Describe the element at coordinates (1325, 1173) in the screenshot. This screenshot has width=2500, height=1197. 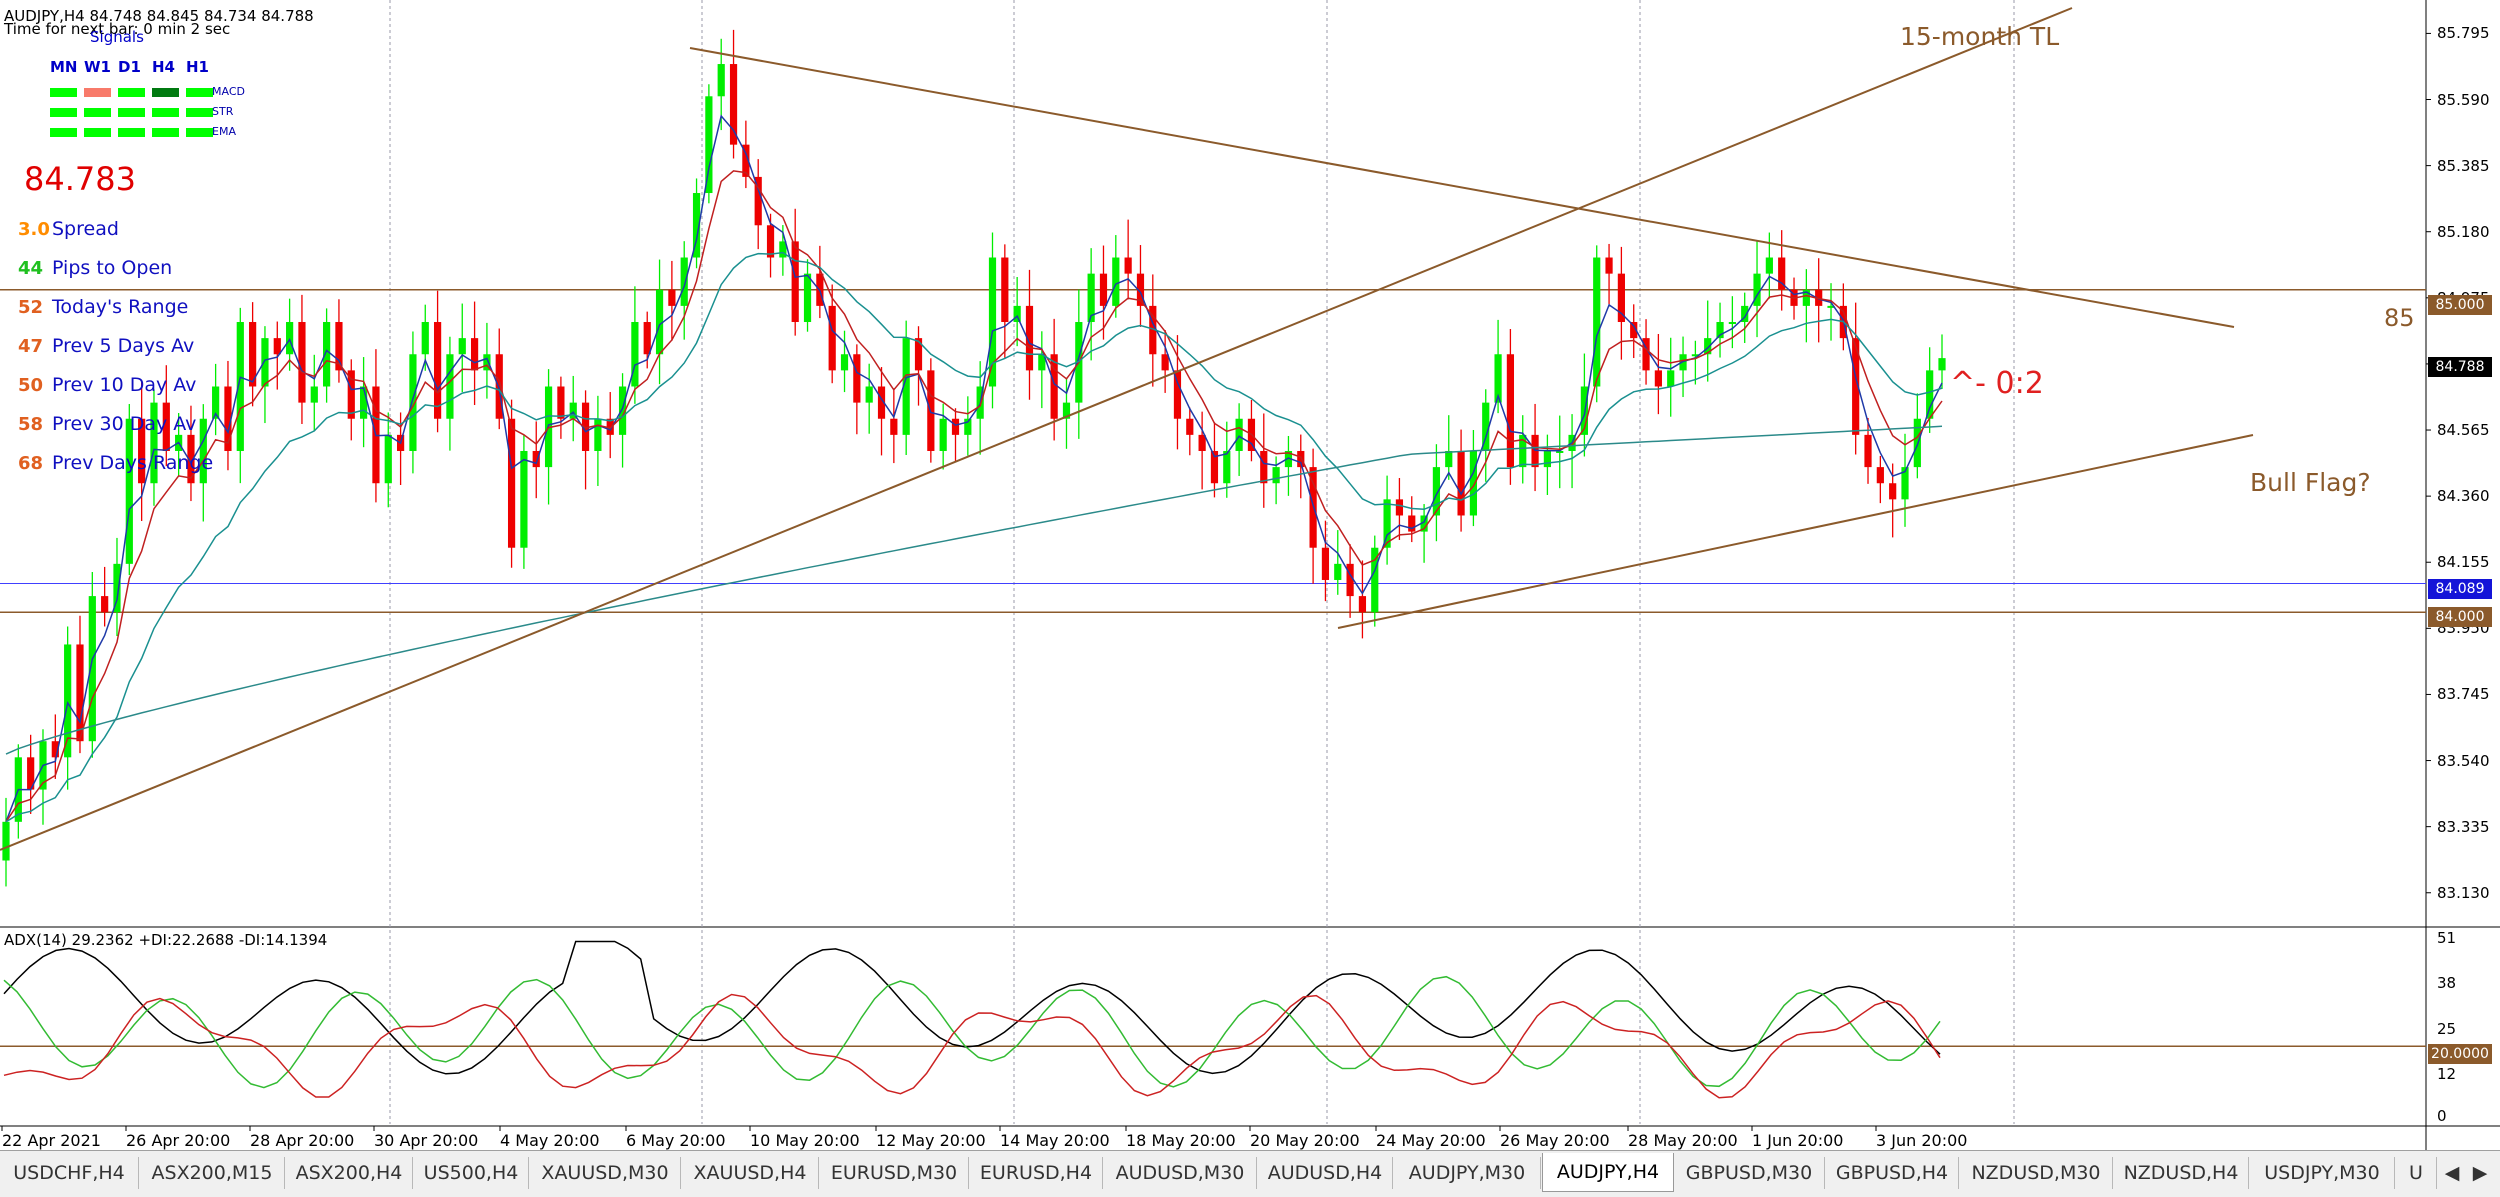
I see `tab-audusd-h4: AUDUSD,H4` at that location.